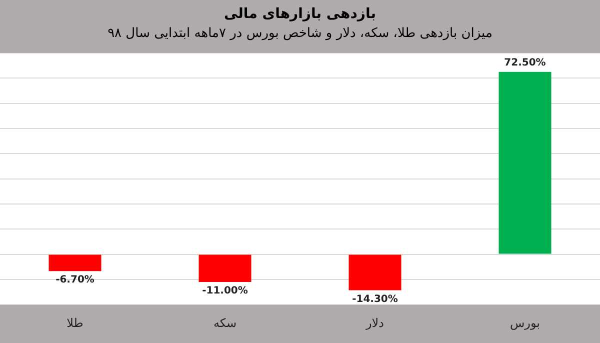 Image resolution: width=600 pixels, height=343 pixels. I want to click on data-label: -11.00%, so click(225, 291).